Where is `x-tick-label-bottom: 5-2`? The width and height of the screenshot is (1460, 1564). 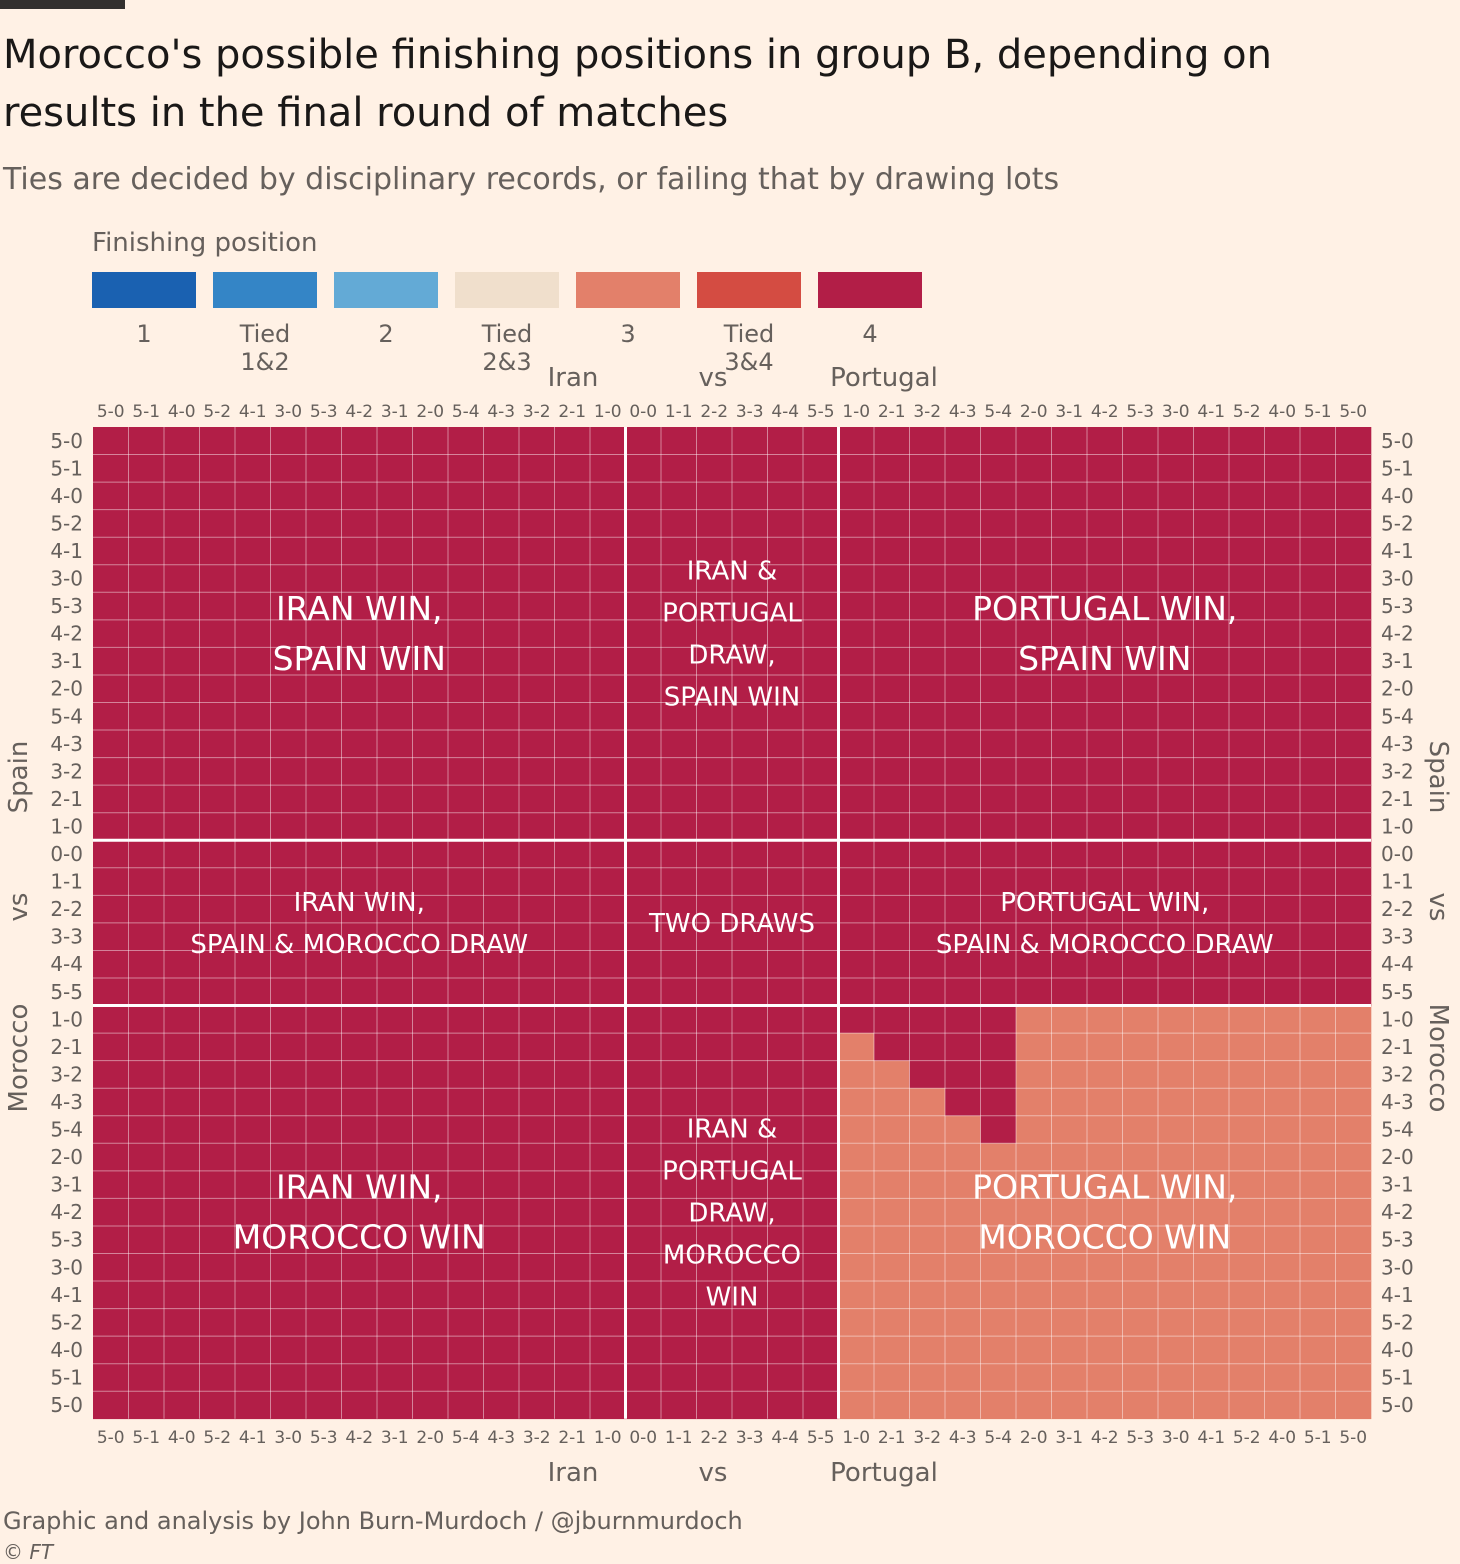
x-tick-label-bottom: 5-2 is located at coordinates (217, 1438).